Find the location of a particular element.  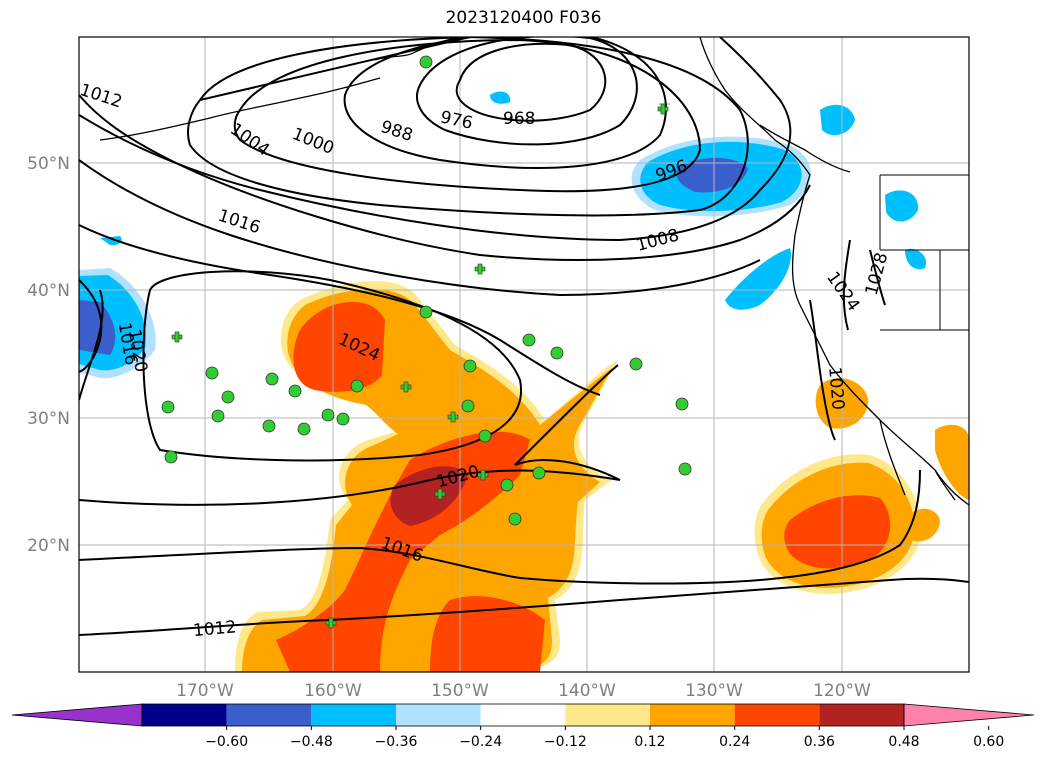

lon-label: 160°W is located at coordinates (333, 691).